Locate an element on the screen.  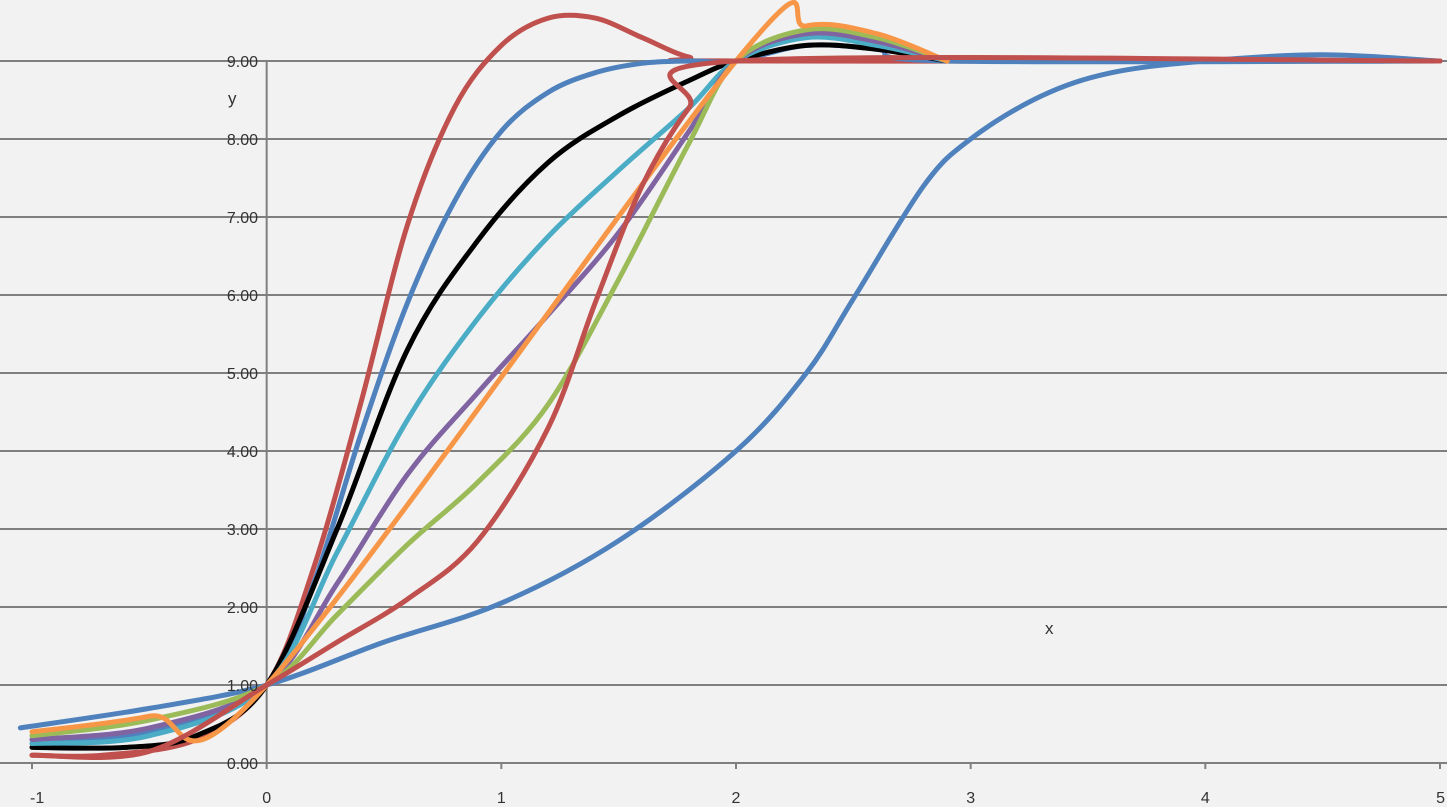
y-tick-label: 5.00 is located at coordinates (242, 374).